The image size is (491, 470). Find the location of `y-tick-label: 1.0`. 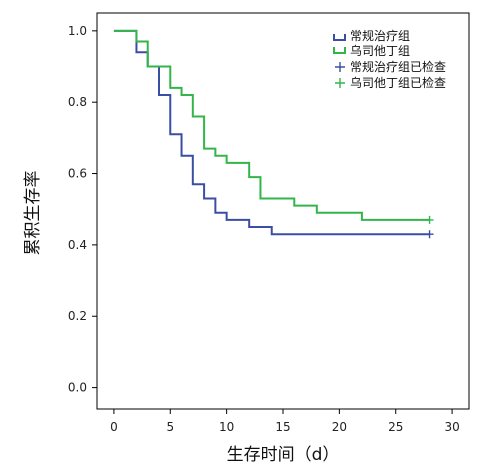

y-tick-label: 1.0 is located at coordinates (77, 31).